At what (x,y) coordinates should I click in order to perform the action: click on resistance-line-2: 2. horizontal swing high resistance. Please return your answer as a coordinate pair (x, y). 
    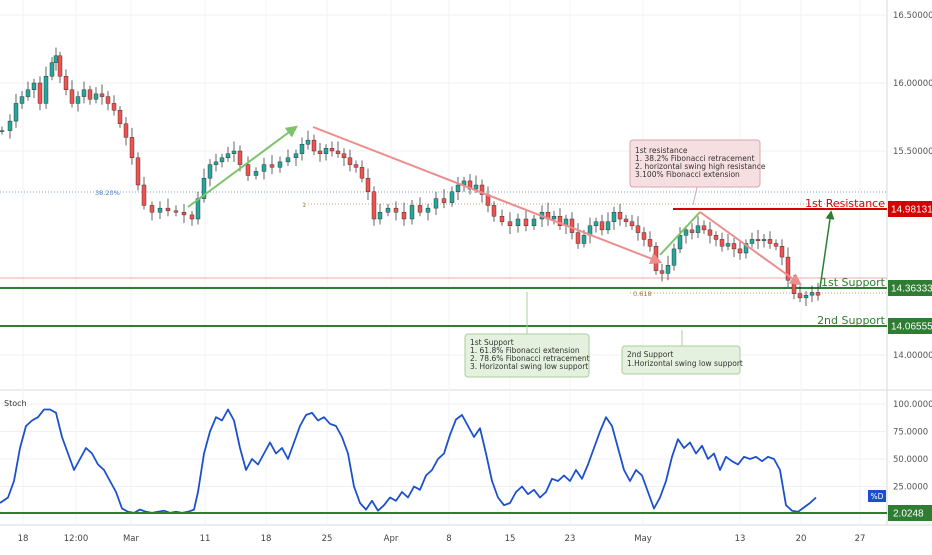
    Looking at the image, I should click on (700, 166).